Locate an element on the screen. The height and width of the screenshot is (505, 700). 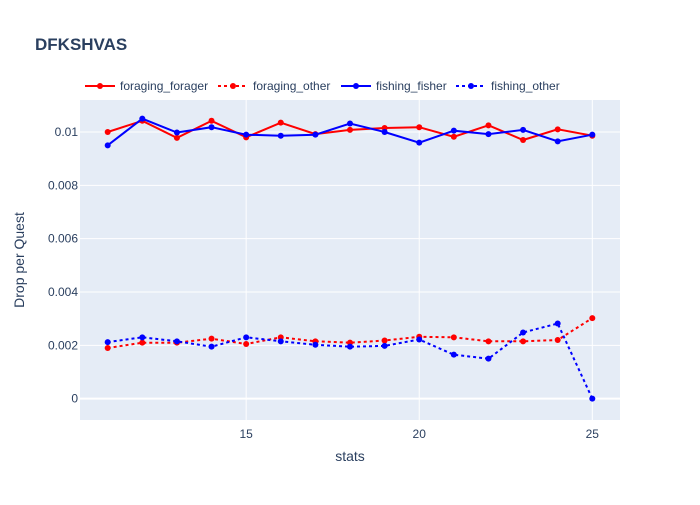
series-fishing_other is located at coordinates (350, 361).